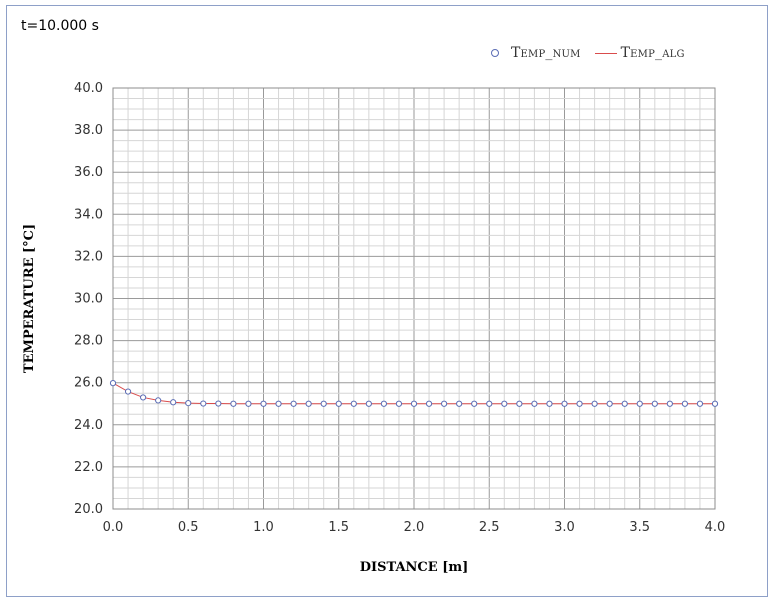 This screenshot has height=612, width=784. What do you see at coordinates (88, 467) in the screenshot?
I see `y-tick-label: 22.0` at bounding box center [88, 467].